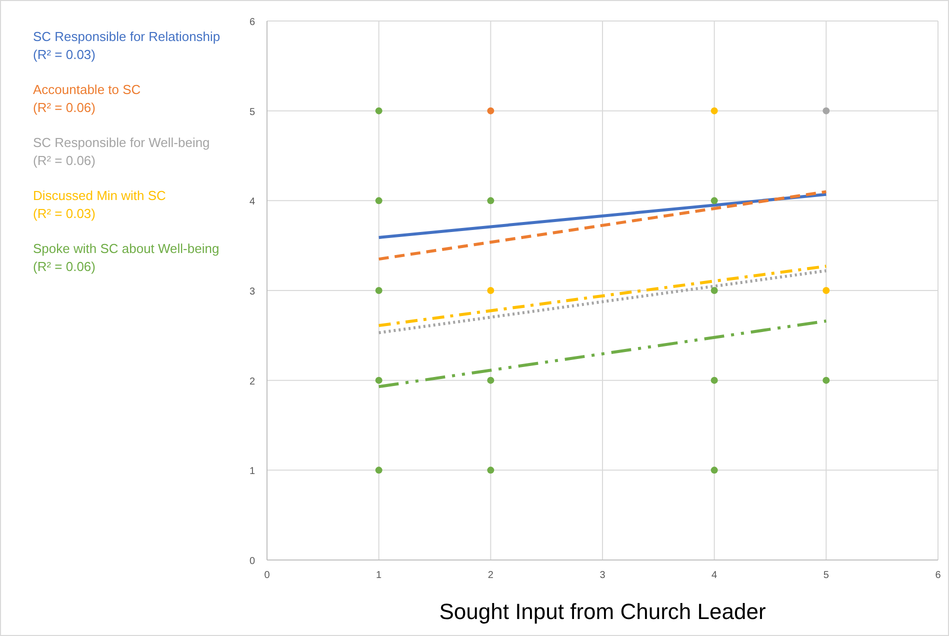 The width and height of the screenshot is (949, 636). Describe the element at coordinates (379, 575) in the screenshot. I see `x-tick-label: 1` at that location.